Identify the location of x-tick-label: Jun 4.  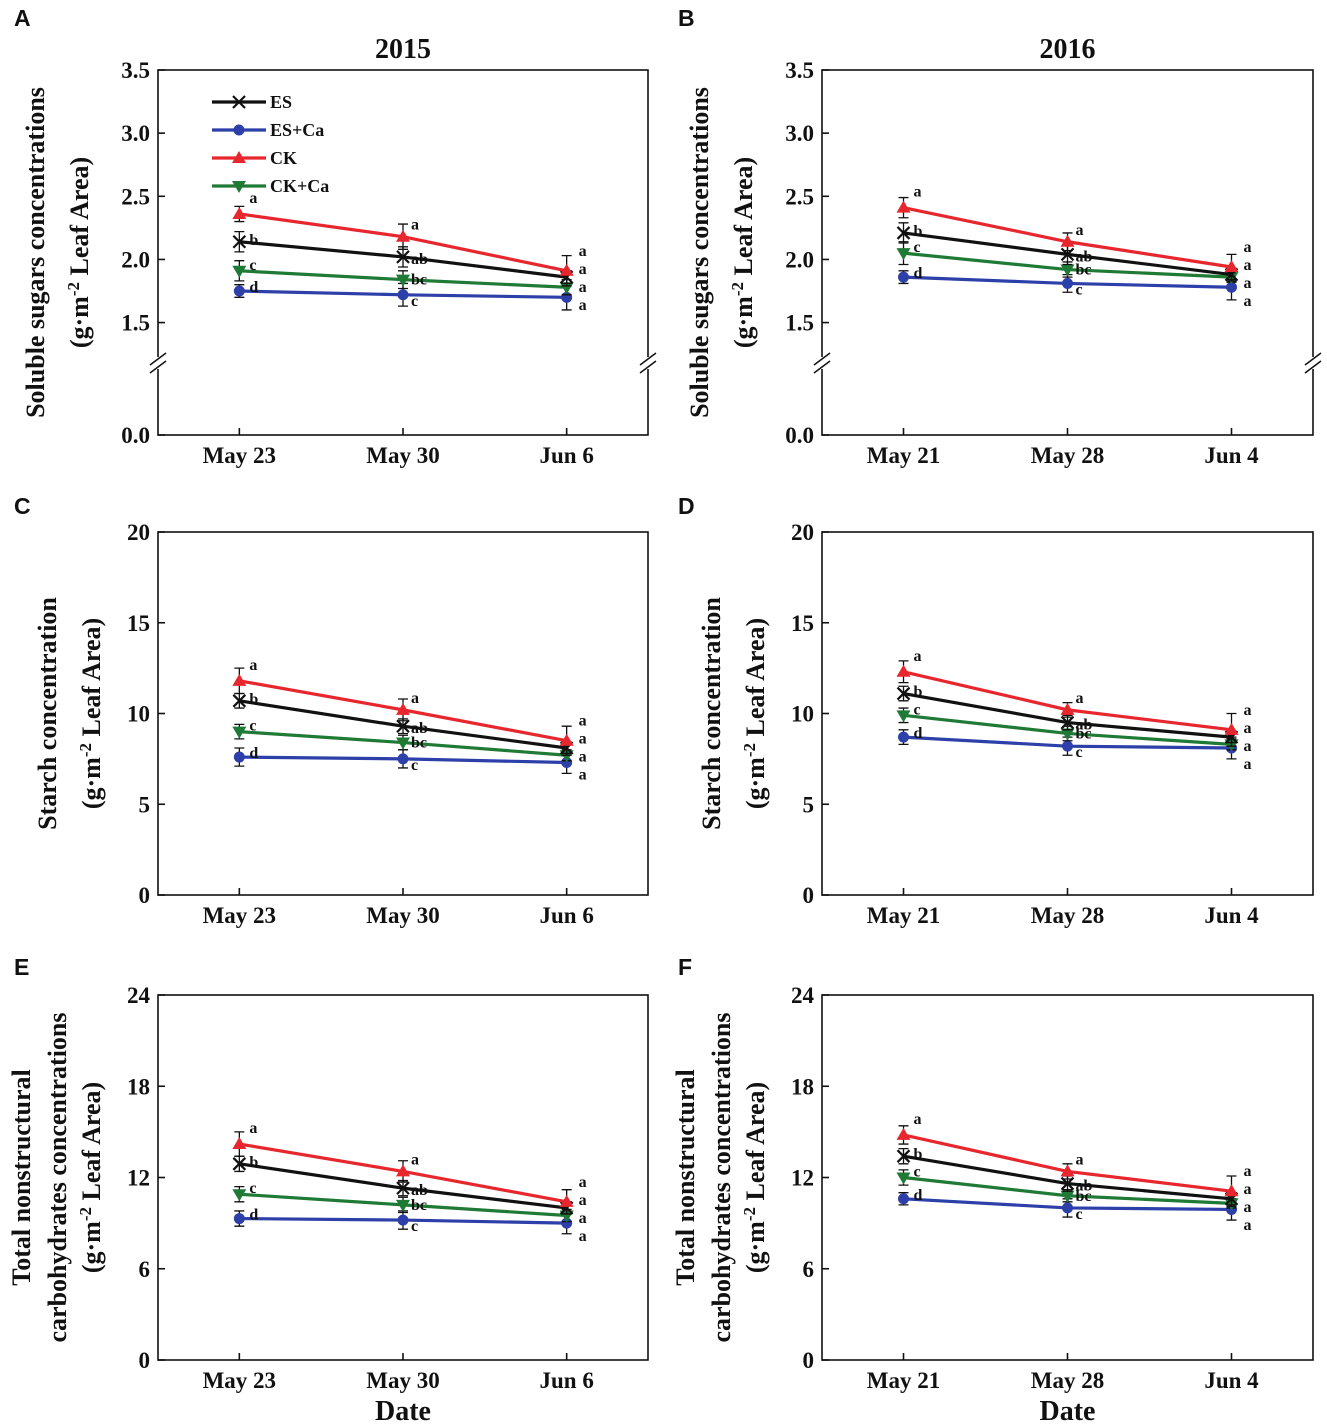
(1231, 455).